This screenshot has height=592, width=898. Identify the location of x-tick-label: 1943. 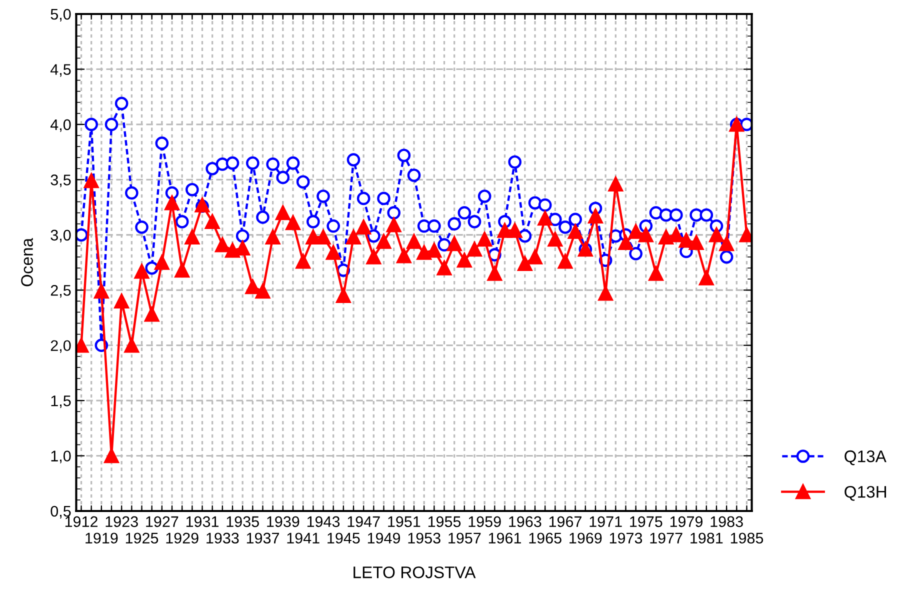
(323, 522).